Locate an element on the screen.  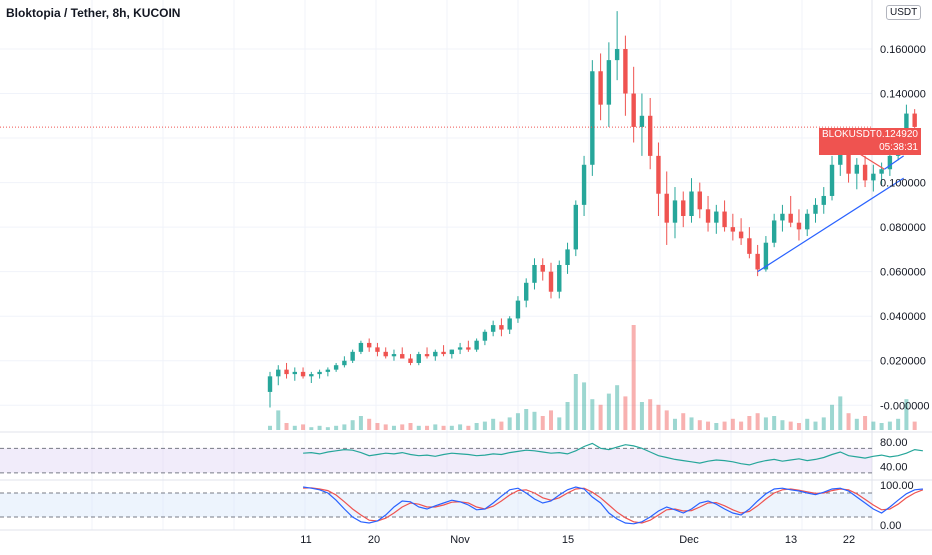
stoch-pane: 100.00 0.00 is located at coordinates (462, 506).